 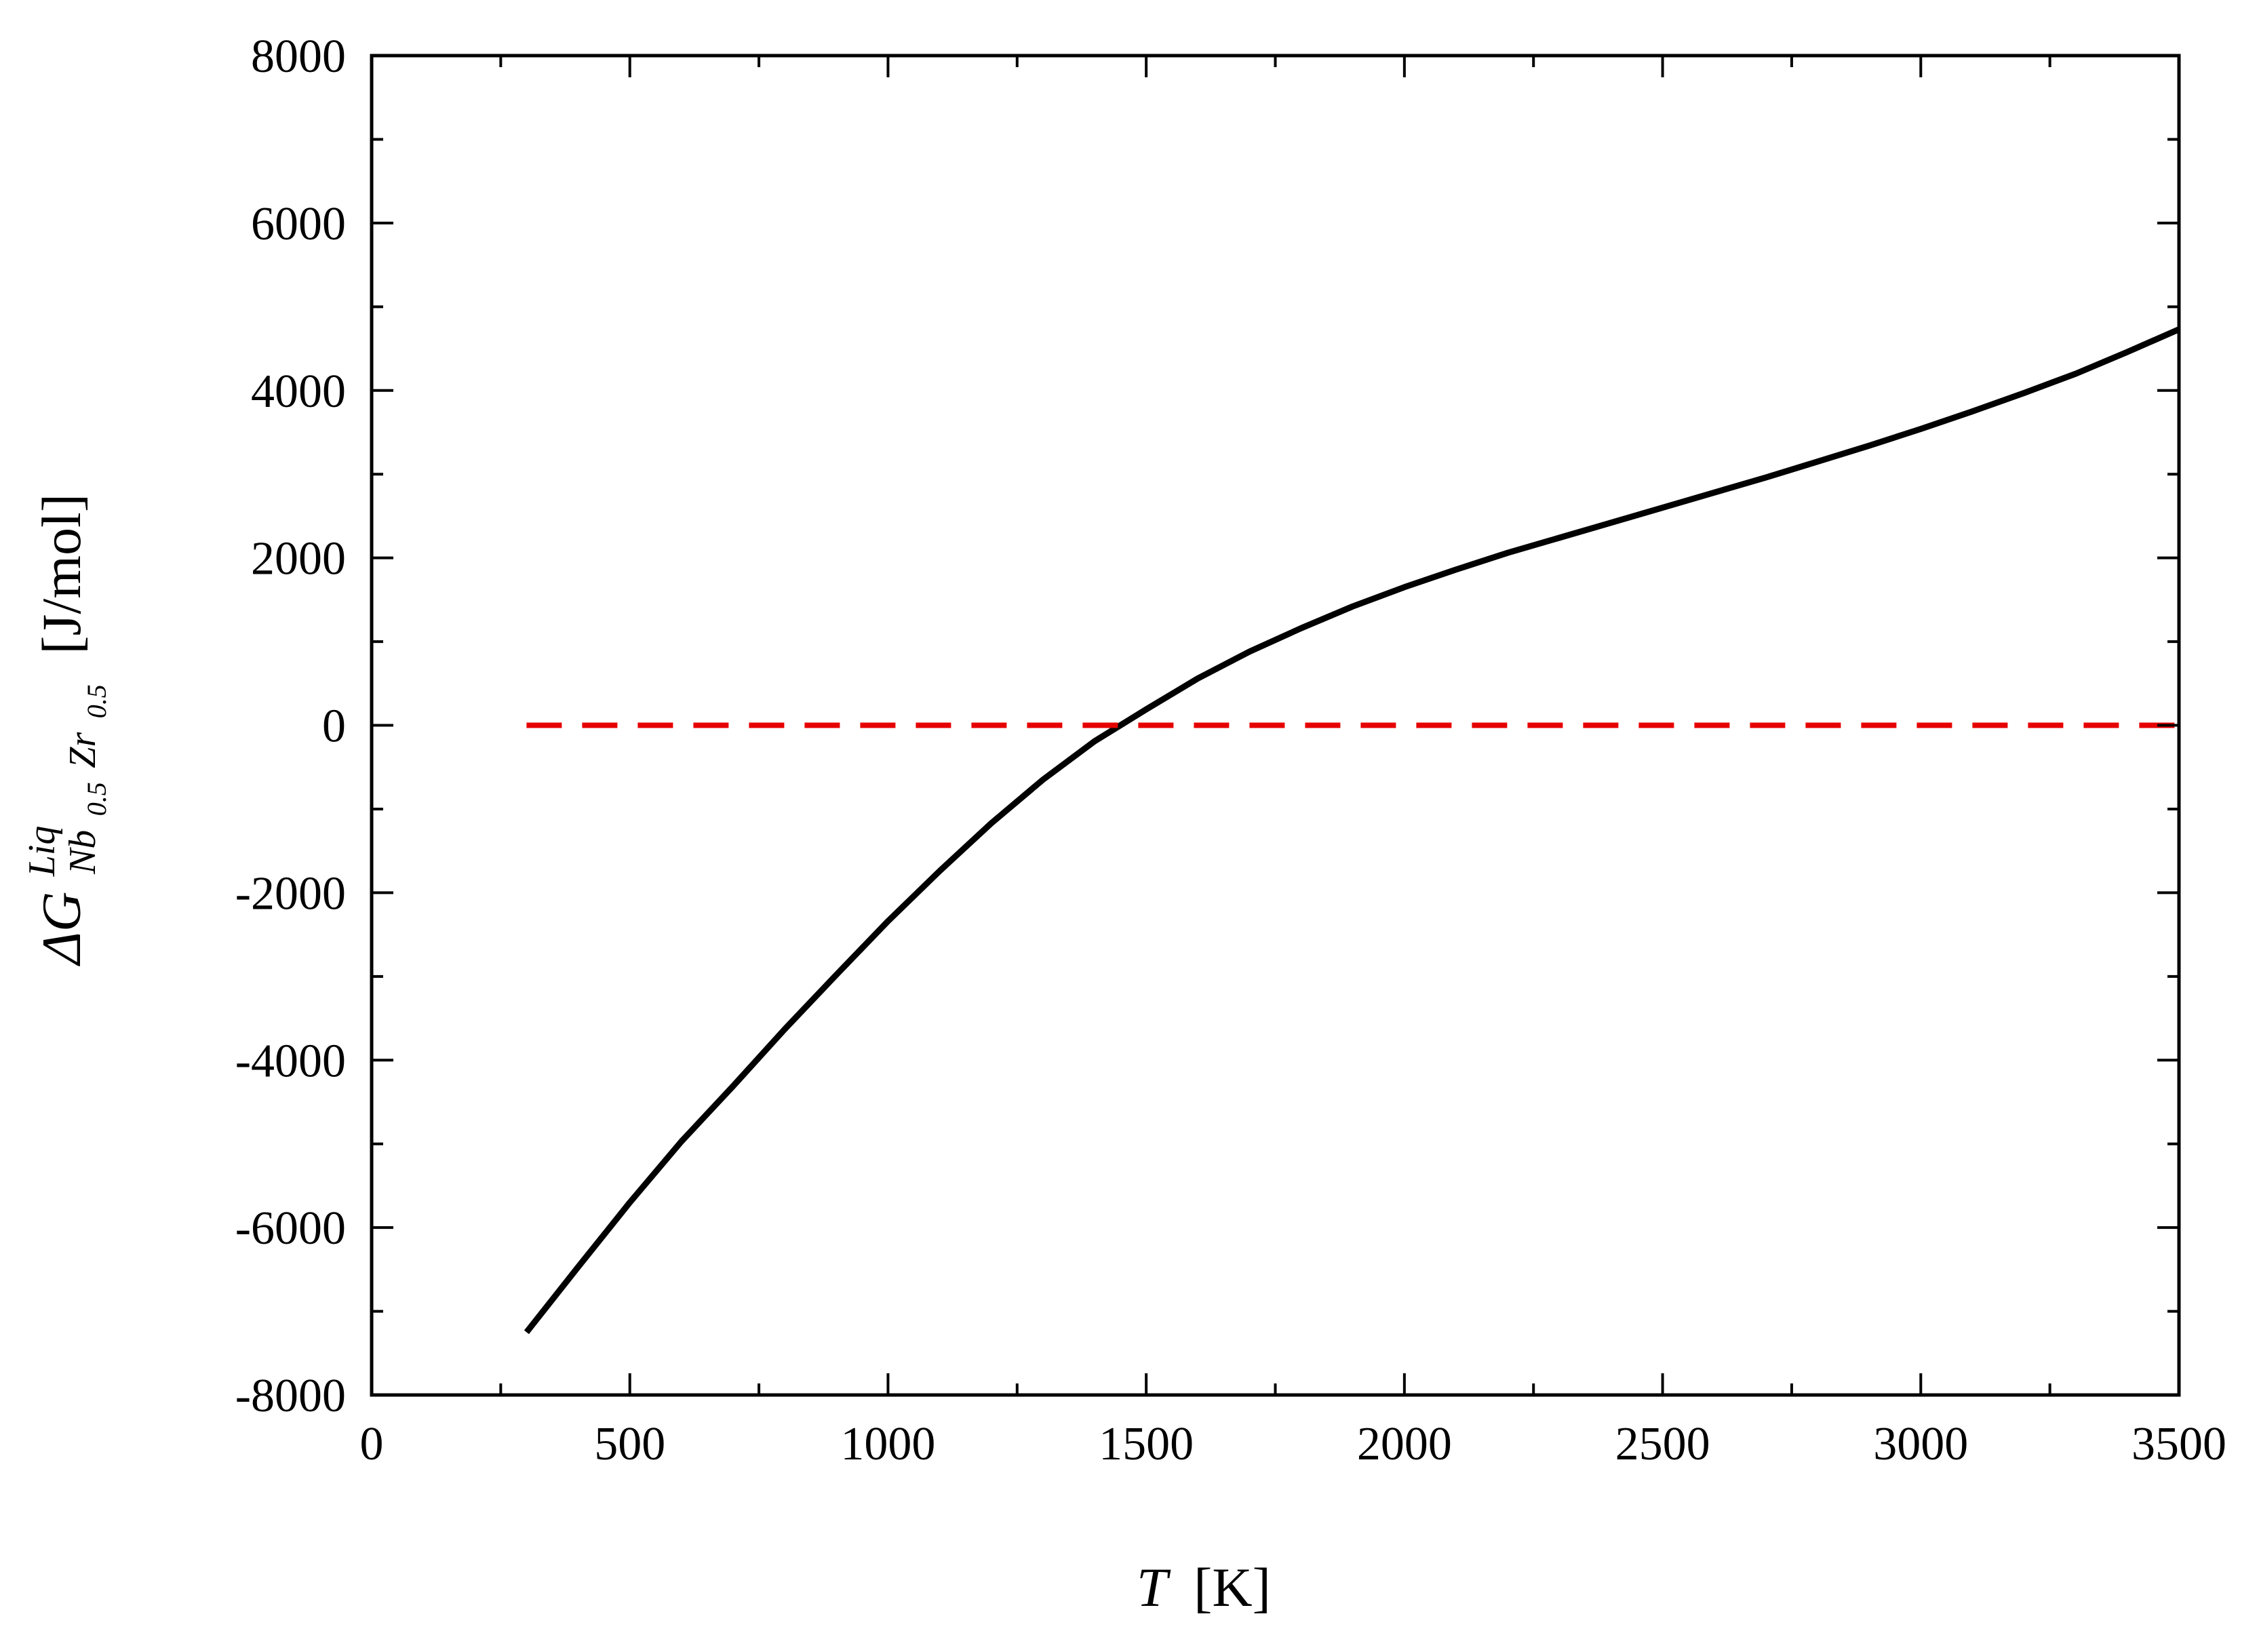 What do you see at coordinates (2179, 1444) in the screenshot?
I see `x-tick-label: 3500` at bounding box center [2179, 1444].